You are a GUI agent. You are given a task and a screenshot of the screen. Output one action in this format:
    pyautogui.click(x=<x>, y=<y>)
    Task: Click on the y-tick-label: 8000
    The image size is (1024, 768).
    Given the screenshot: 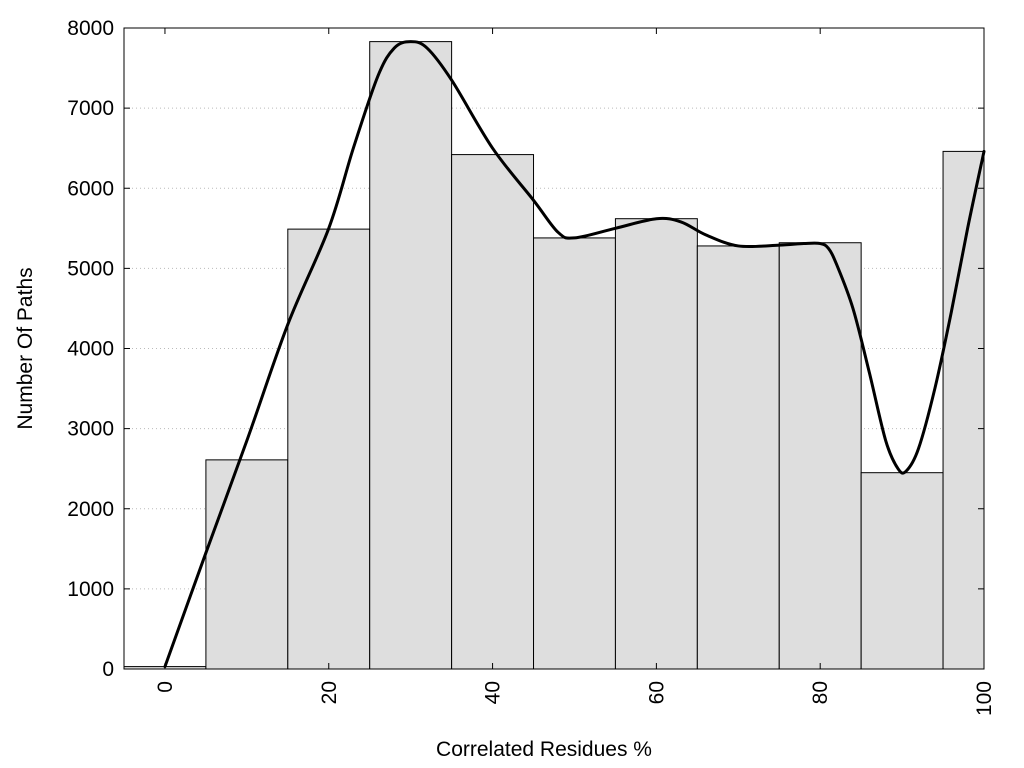 What is the action you would take?
    pyautogui.click(x=90, y=28)
    